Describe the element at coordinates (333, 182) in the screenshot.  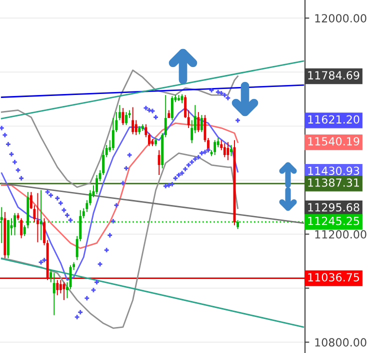
I see `ref-line-label: 11387.31` at that location.